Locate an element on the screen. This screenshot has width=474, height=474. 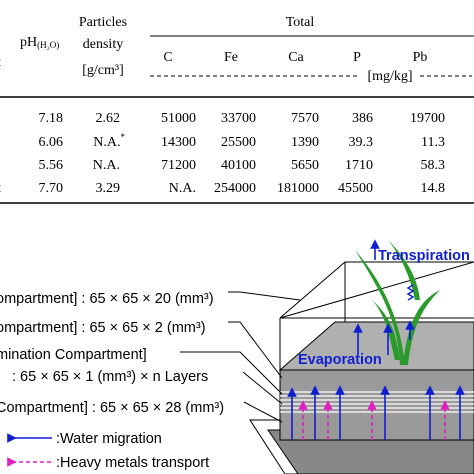
metal-arrow is located at coordinates (374, 420).